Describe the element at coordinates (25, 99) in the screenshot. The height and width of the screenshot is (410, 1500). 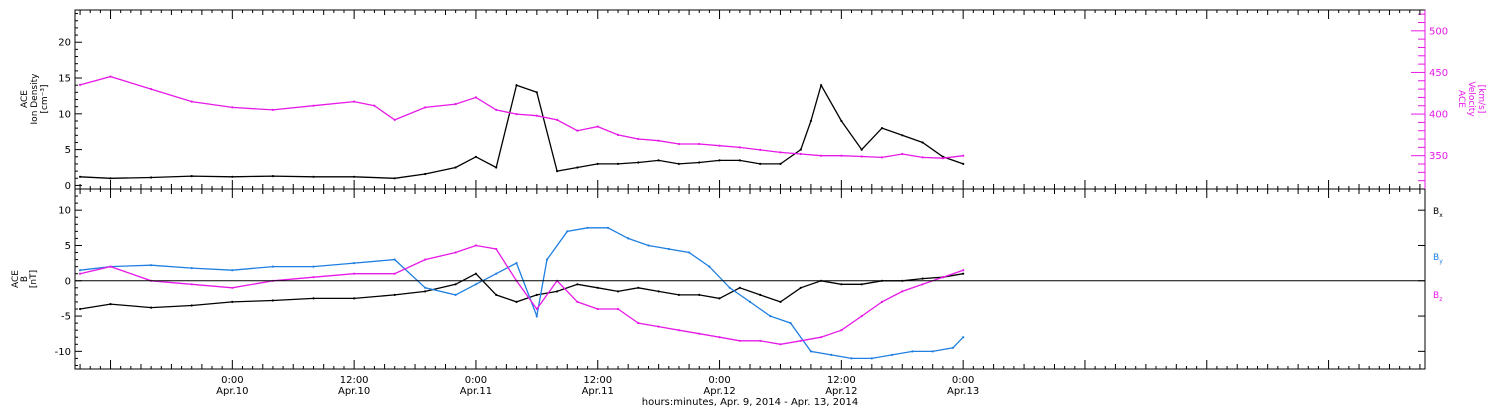
I see `top-ylabel-line1: ACE` at that location.